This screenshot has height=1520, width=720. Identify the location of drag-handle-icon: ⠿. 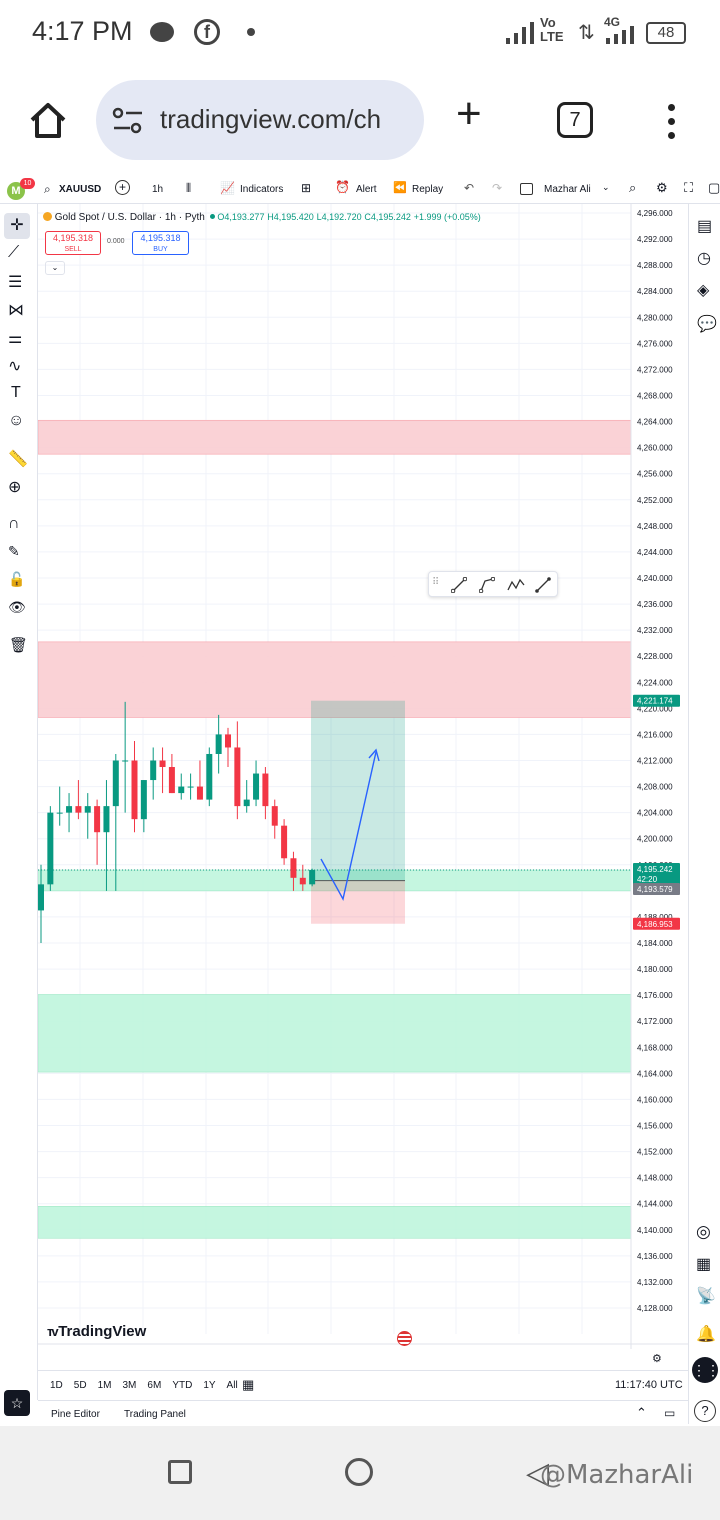
(436, 582).